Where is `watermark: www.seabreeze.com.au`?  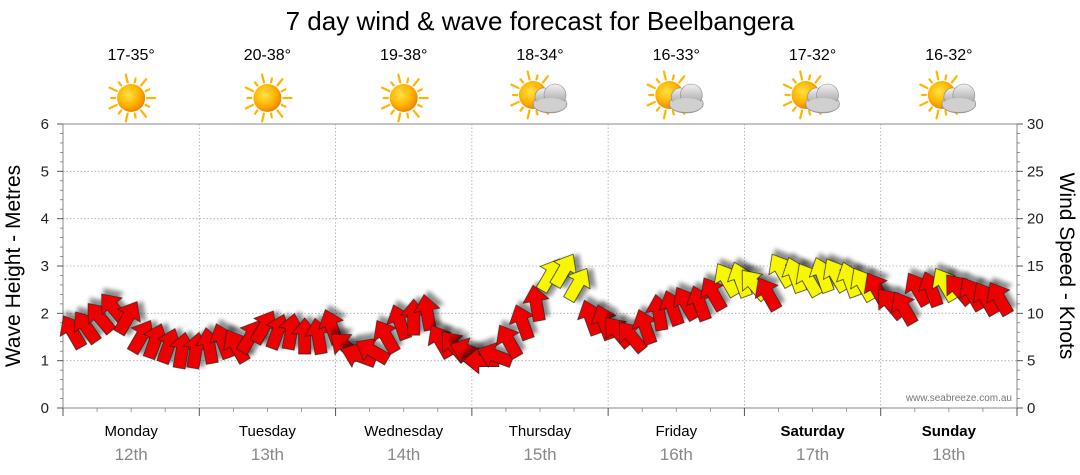 watermark: www.seabreeze.com.au is located at coordinates (958, 398).